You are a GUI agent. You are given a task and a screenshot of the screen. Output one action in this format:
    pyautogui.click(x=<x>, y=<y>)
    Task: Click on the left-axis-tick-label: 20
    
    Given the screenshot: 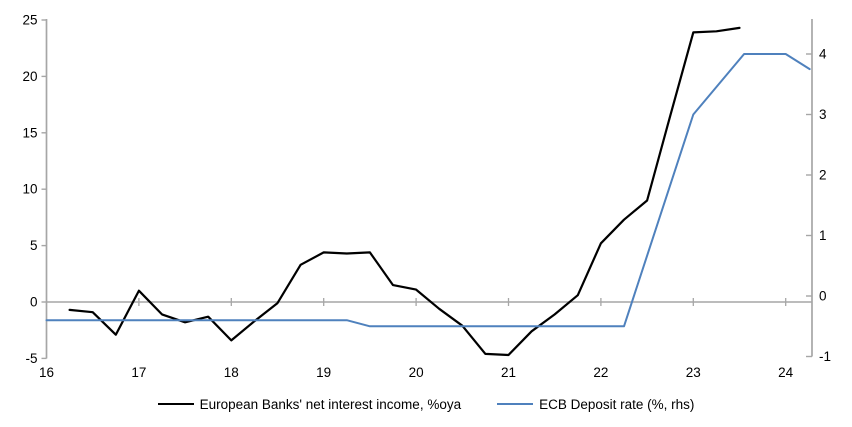 What is the action you would take?
    pyautogui.click(x=29, y=76)
    